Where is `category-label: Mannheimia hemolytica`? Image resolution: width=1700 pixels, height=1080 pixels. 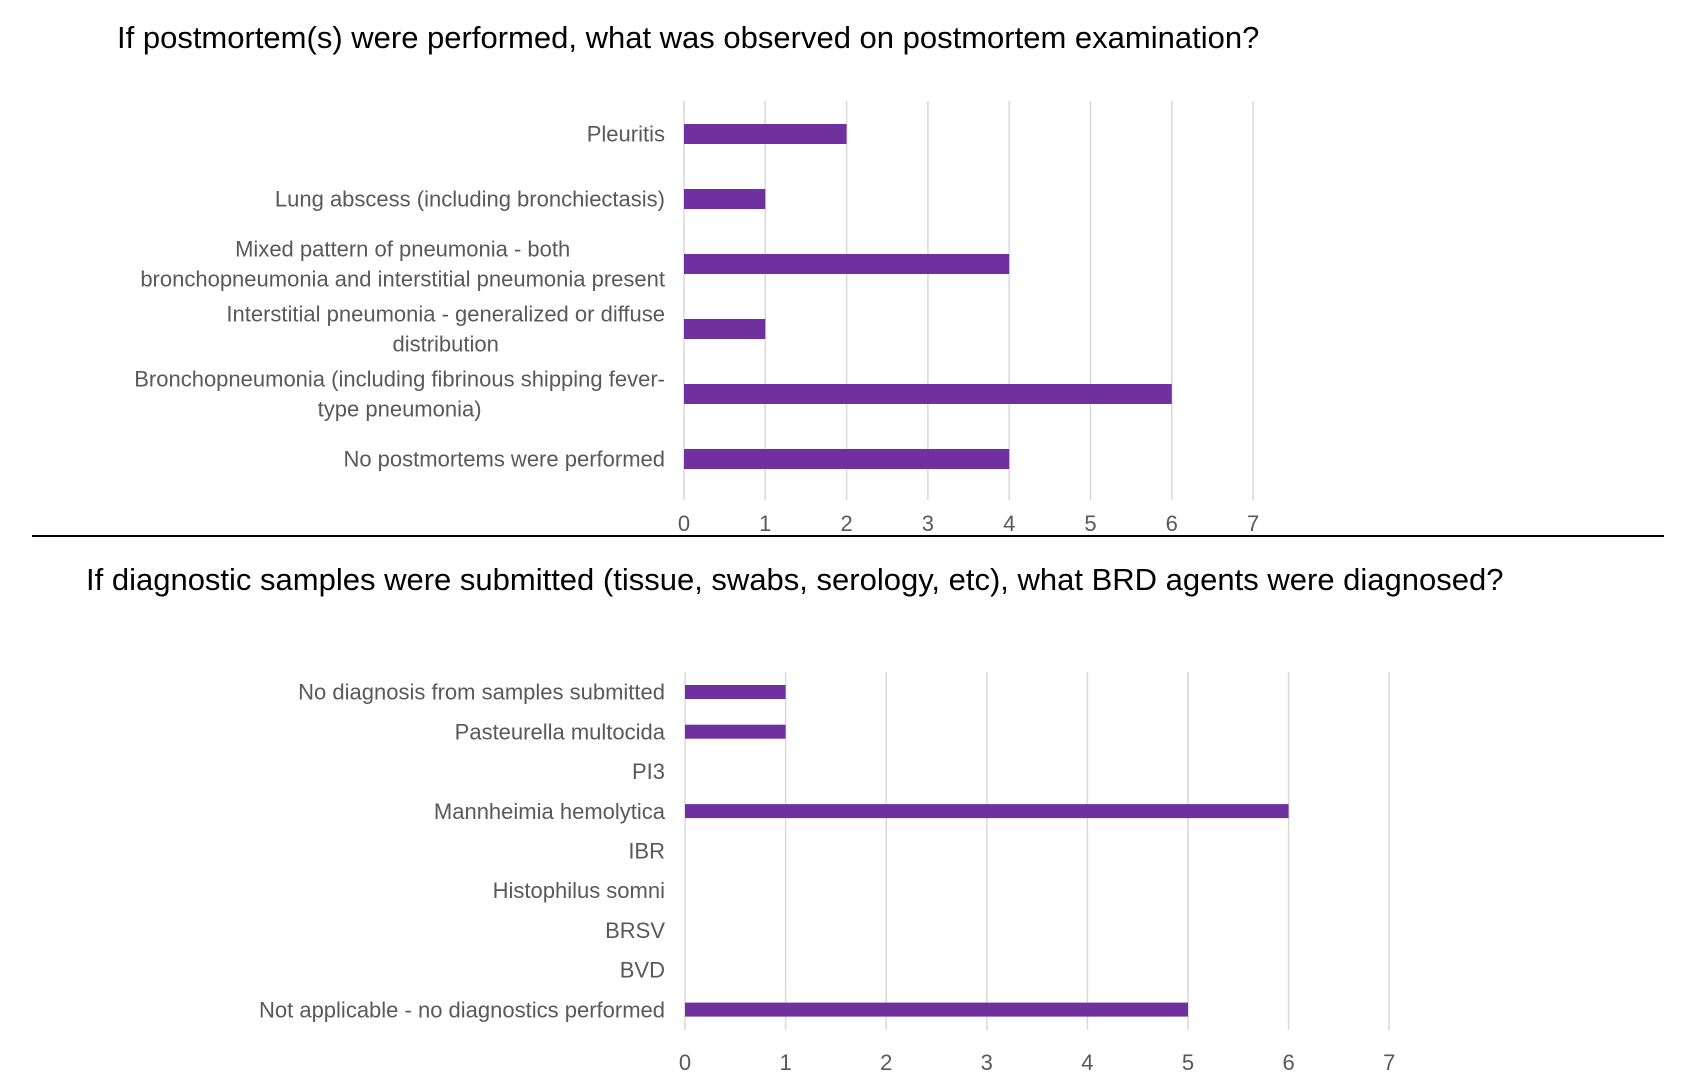
category-label: Mannheimia hemolytica is located at coordinates (550, 811).